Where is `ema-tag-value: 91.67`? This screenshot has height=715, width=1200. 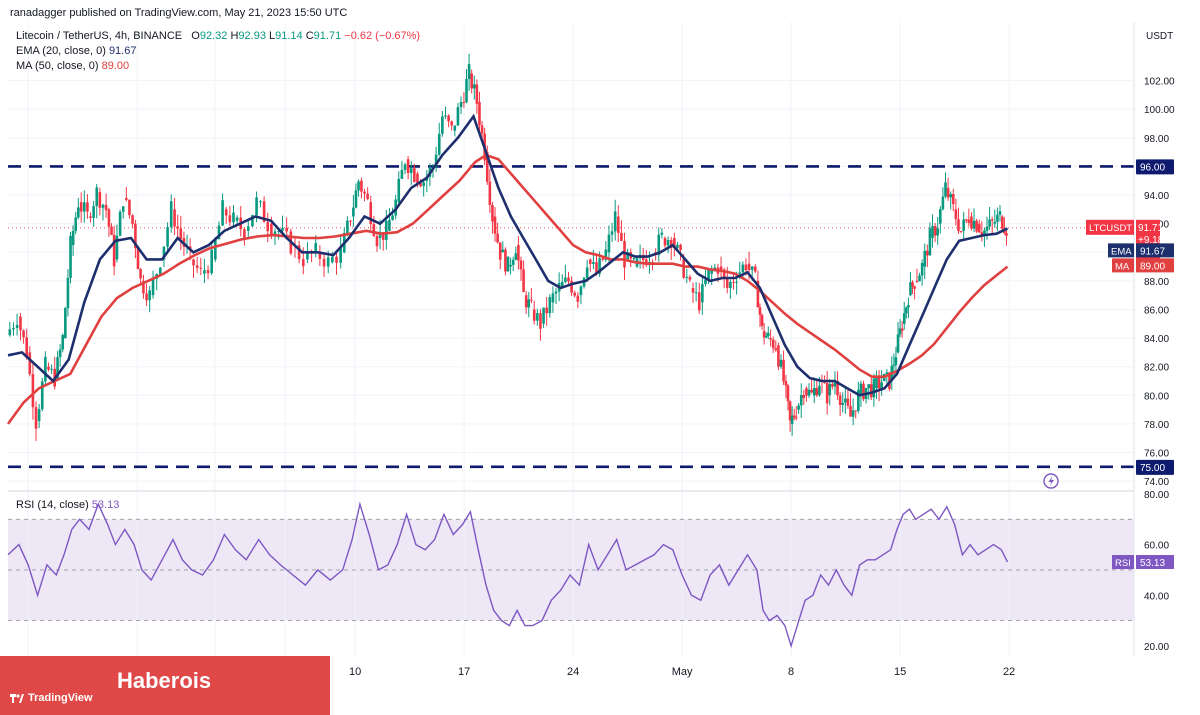 ema-tag-value: 91.67 is located at coordinates (1152, 251).